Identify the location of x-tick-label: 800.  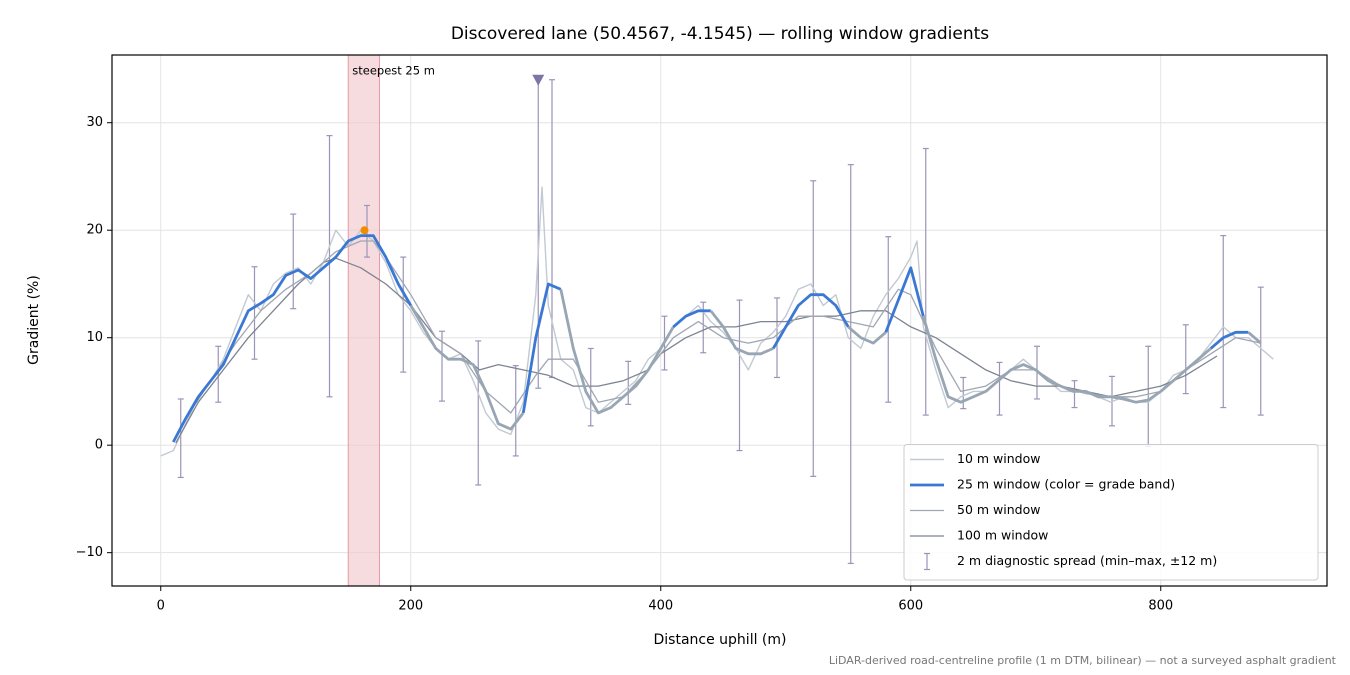
(1160, 606).